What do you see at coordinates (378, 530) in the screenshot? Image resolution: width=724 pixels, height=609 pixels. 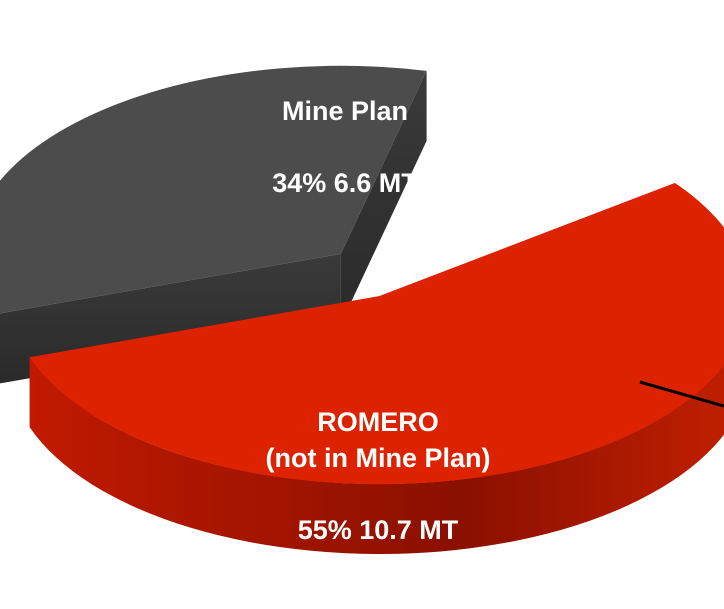 I see `slice-value-label: 55% 10.7 MT` at bounding box center [378, 530].